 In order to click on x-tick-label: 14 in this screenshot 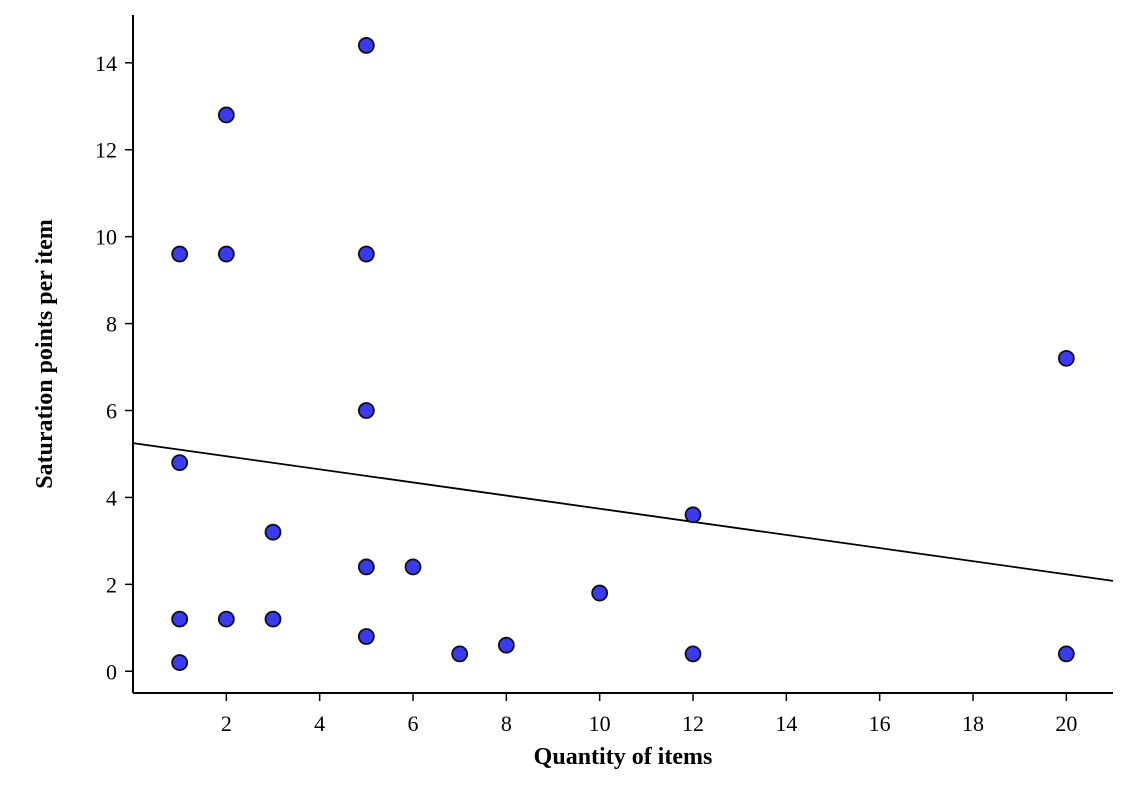, I will do `click(786, 723)`.